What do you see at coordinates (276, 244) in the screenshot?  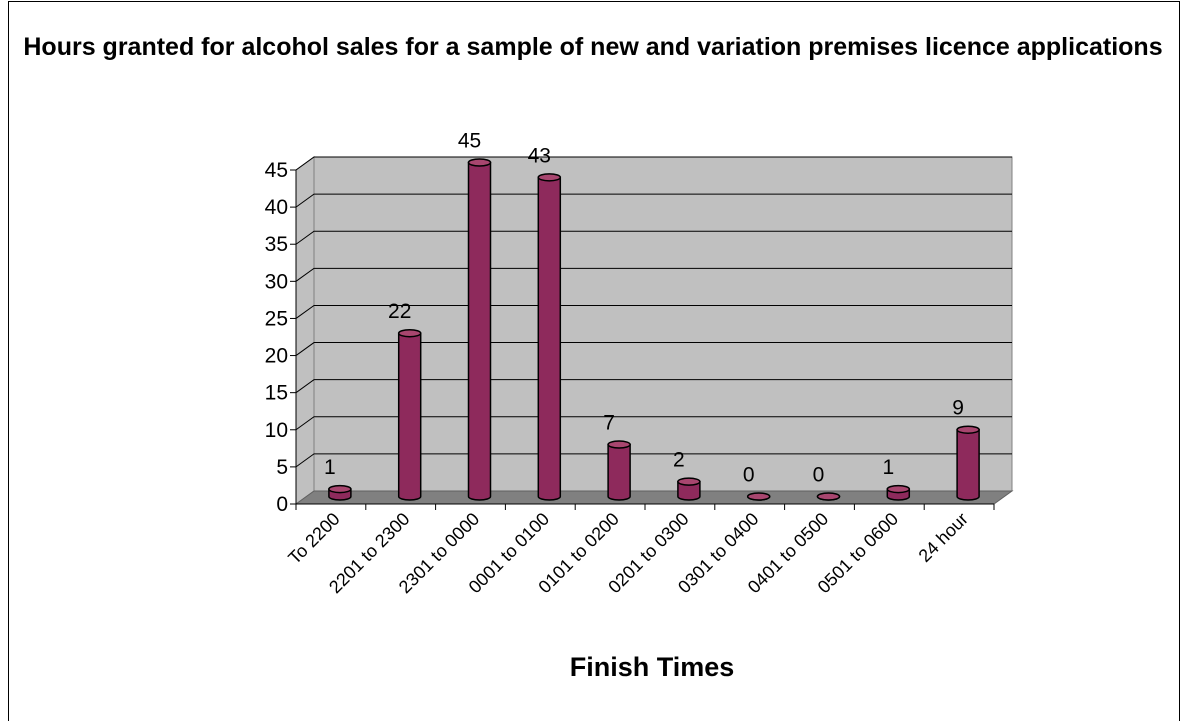 I see `y-tick-label: 35` at bounding box center [276, 244].